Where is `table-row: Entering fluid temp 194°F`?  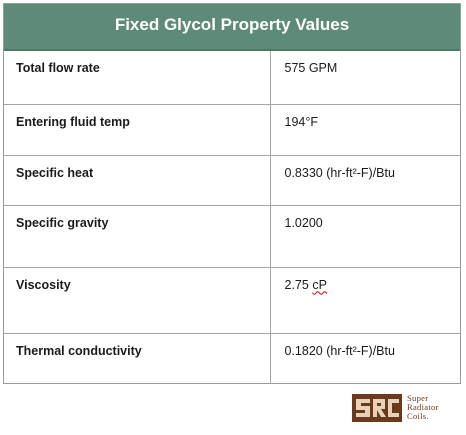
table-row: Entering fluid temp 194°F is located at coordinates (232, 129).